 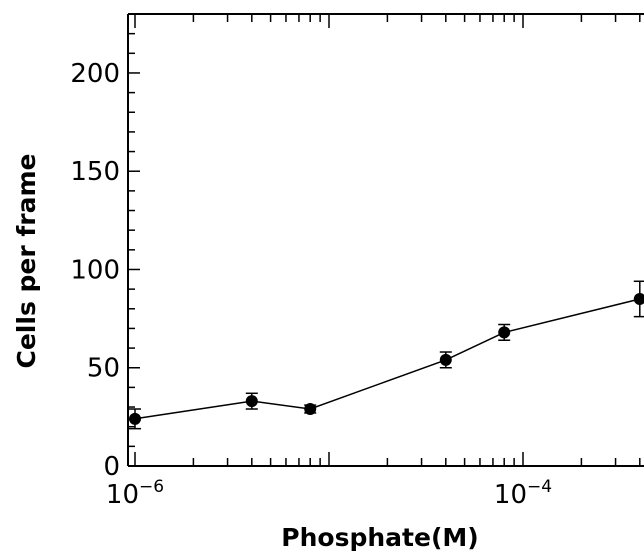 I want to click on y-tick-label: 100, so click(x=95, y=270).